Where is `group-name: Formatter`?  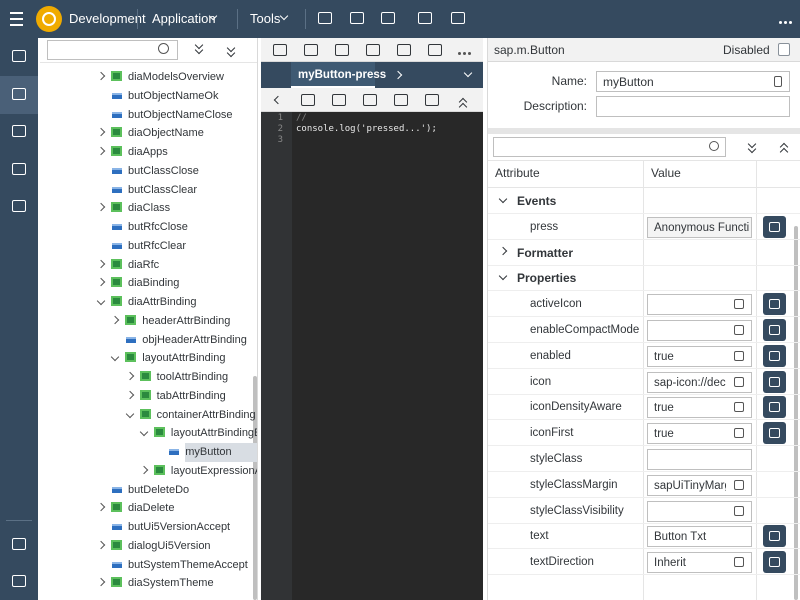
group-name: Formatter is located at coordinates (545, 252).